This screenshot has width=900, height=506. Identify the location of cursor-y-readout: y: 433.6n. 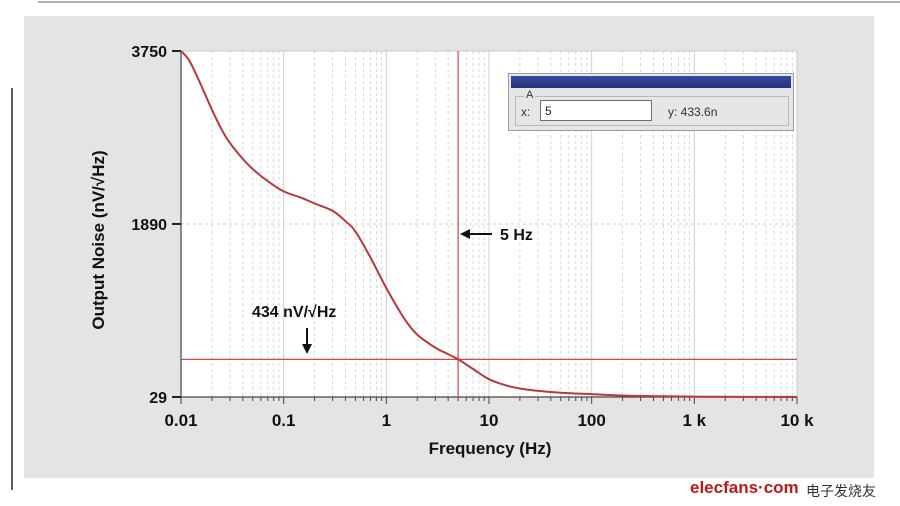
(693, 112).